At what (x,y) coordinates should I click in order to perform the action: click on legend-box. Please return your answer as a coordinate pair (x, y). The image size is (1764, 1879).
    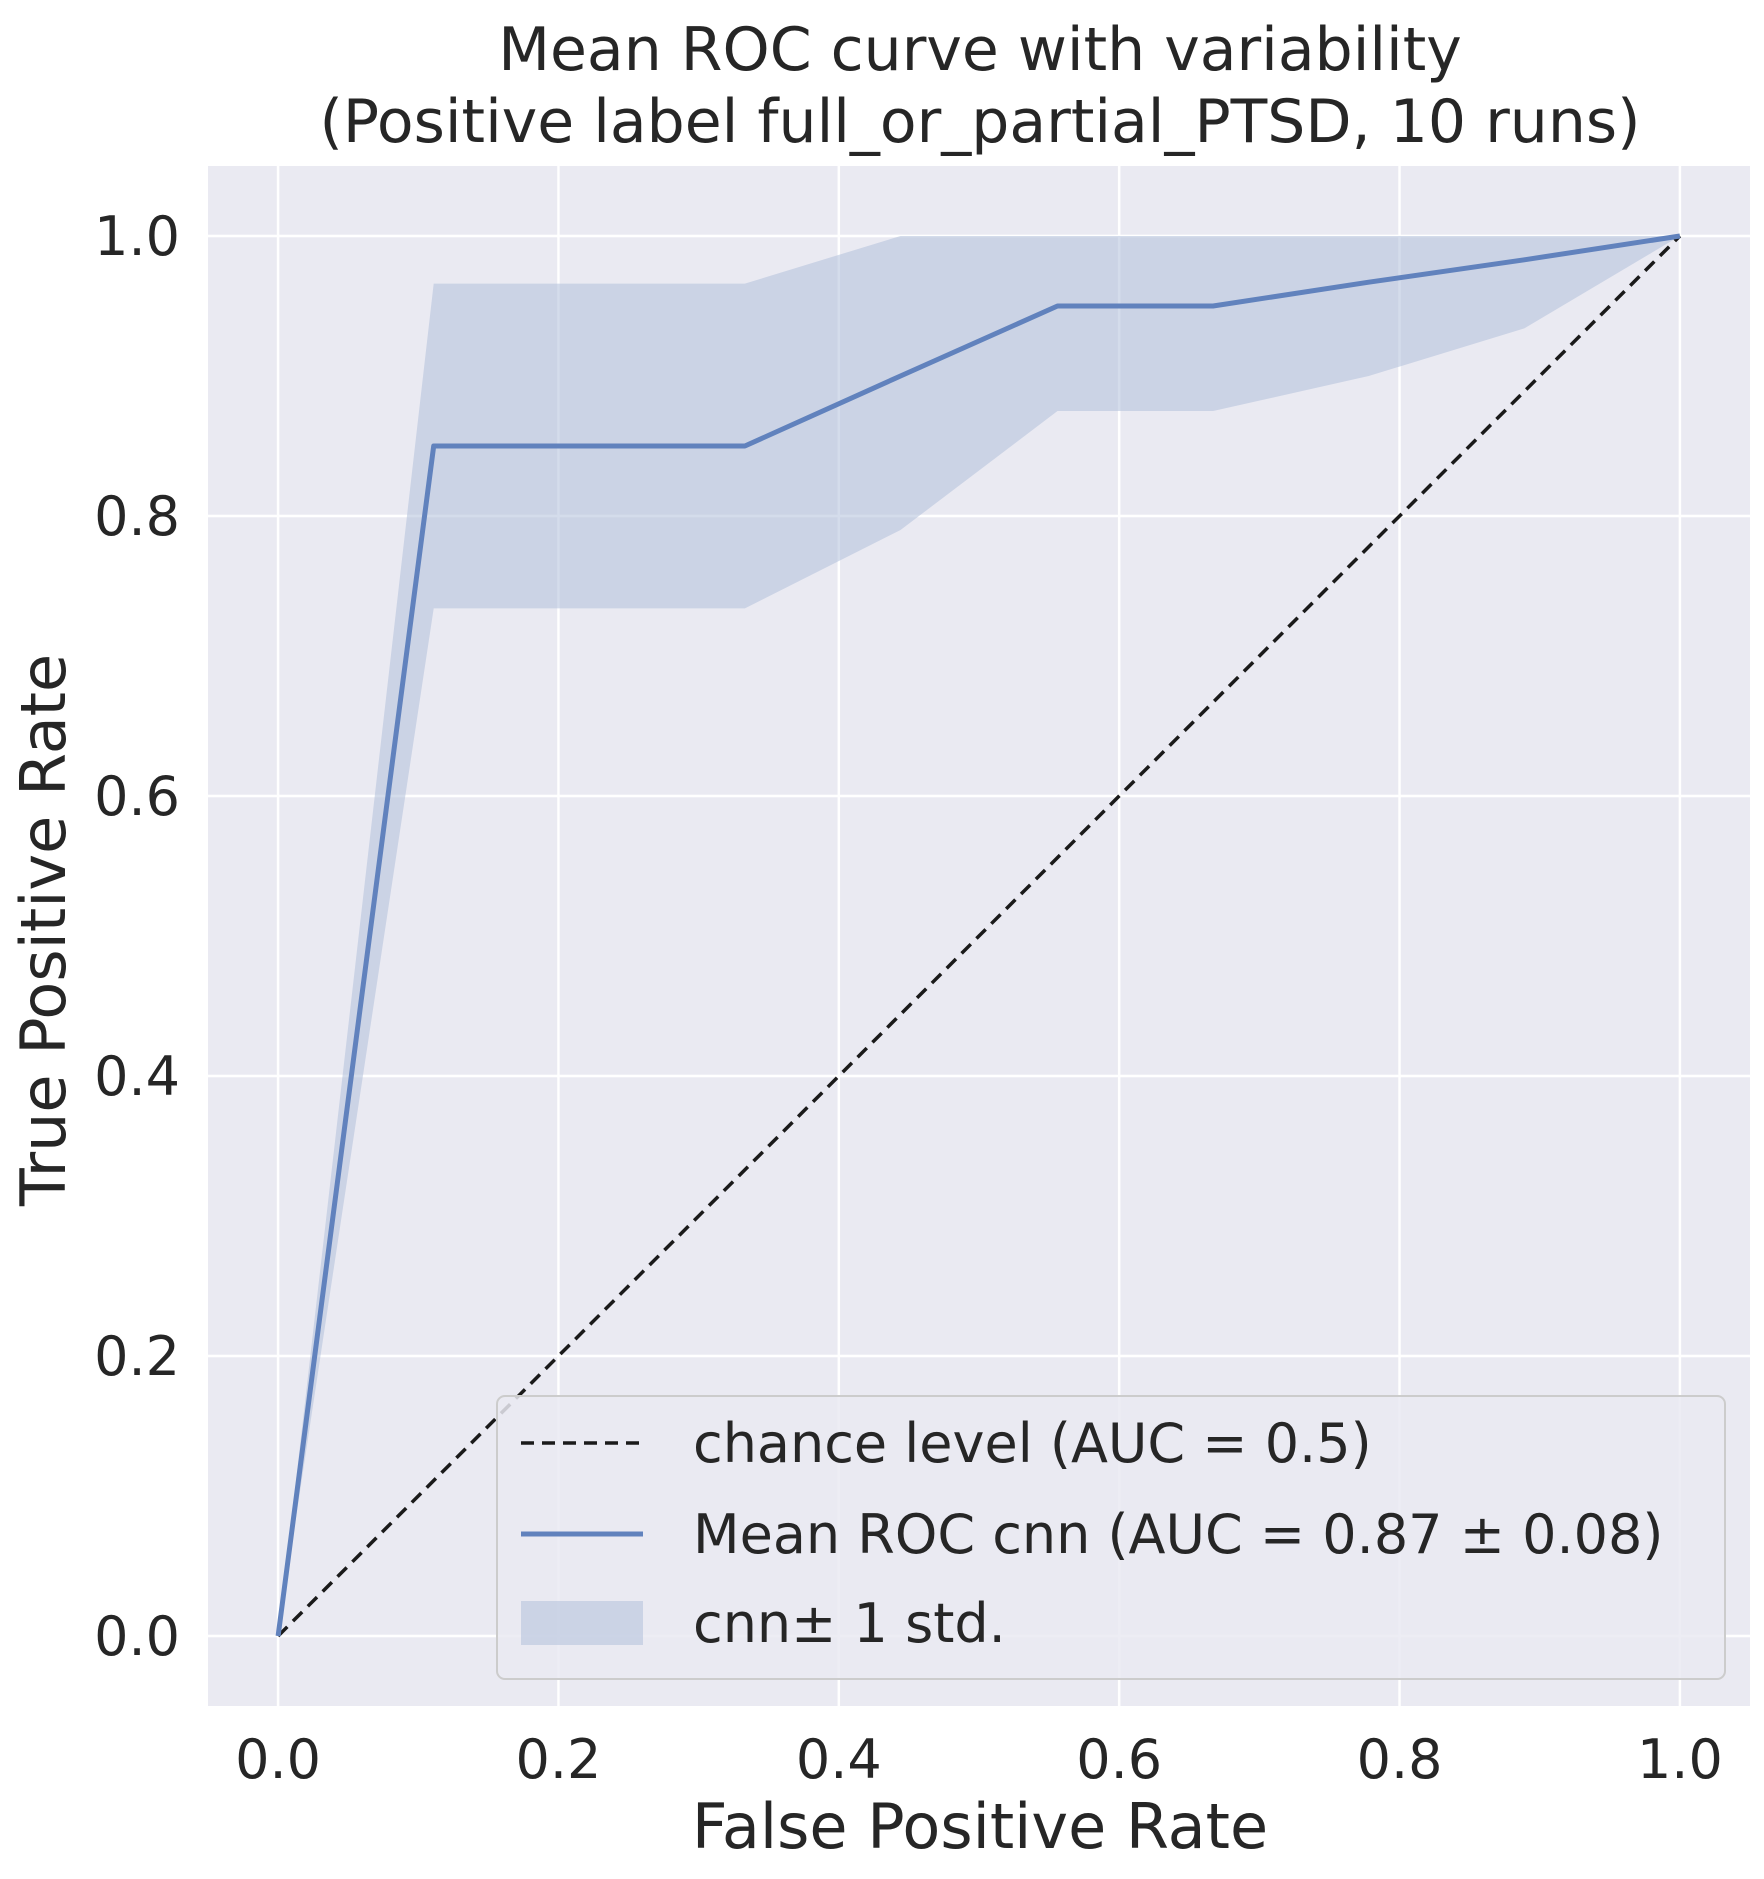
    Looking at the image, I should click on (1111, 1537).